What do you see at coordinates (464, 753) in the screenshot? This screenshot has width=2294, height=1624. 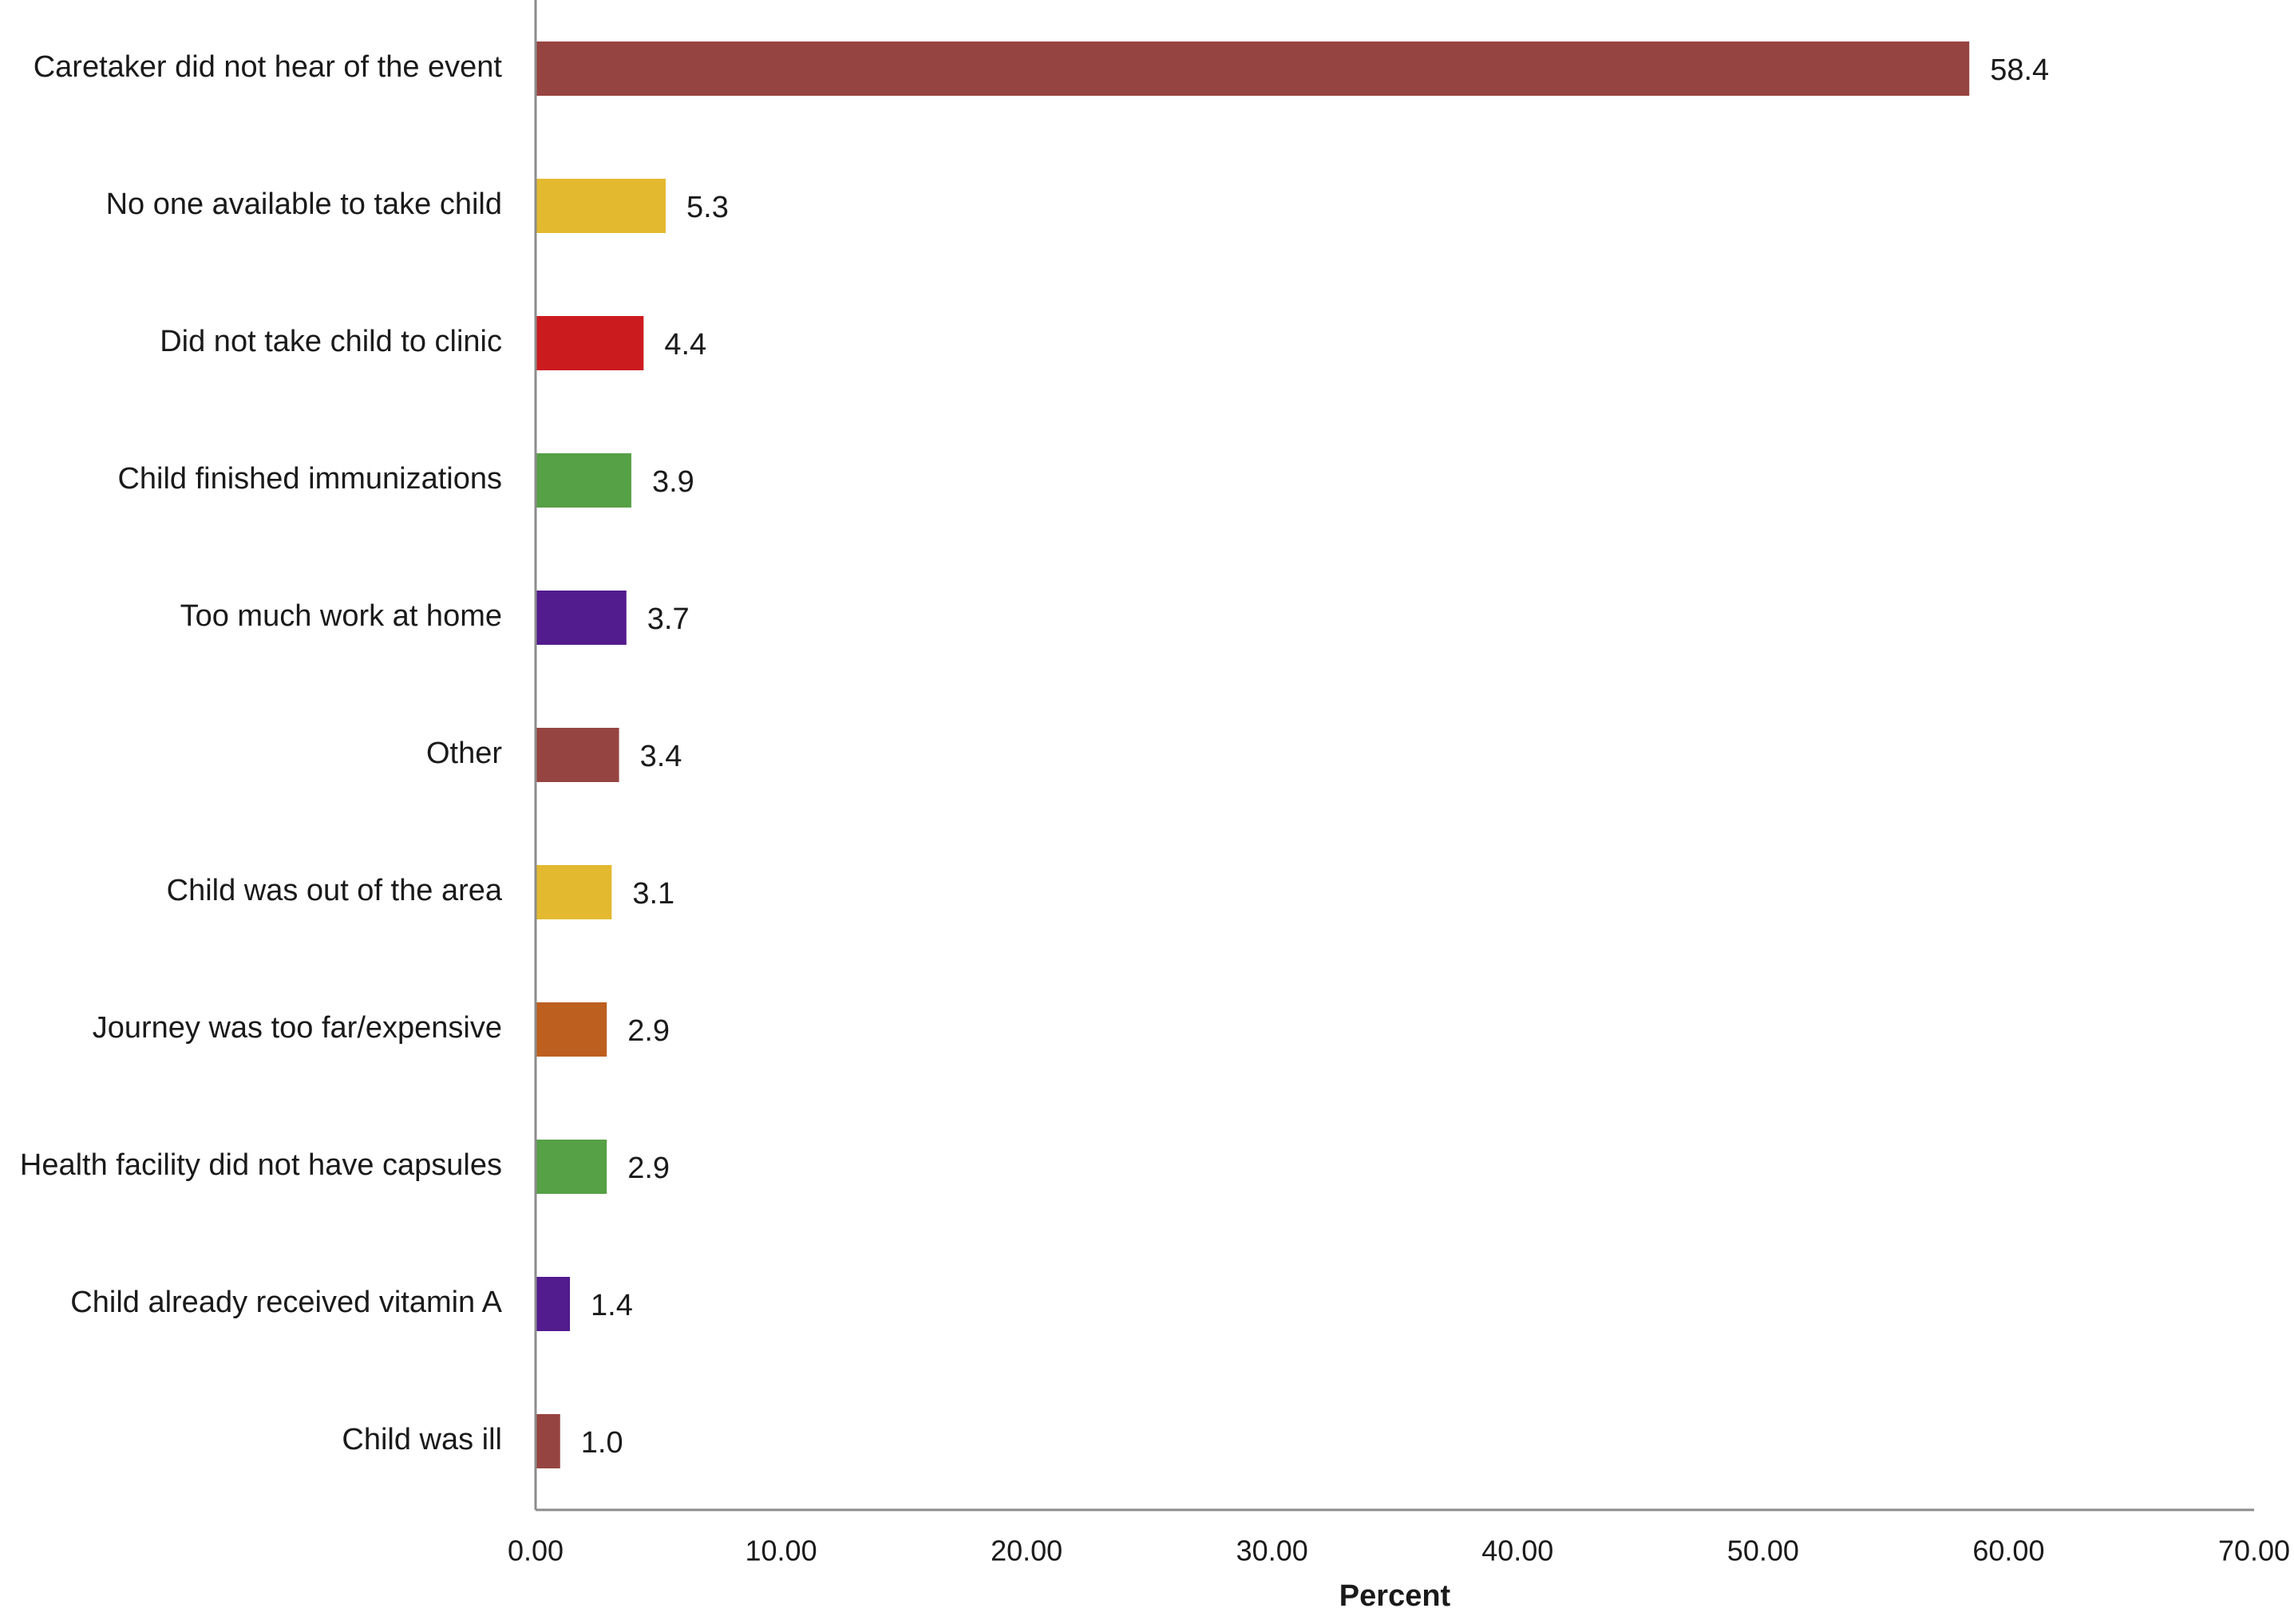 I see `category-label: Other` at bounding box center [464, 753].